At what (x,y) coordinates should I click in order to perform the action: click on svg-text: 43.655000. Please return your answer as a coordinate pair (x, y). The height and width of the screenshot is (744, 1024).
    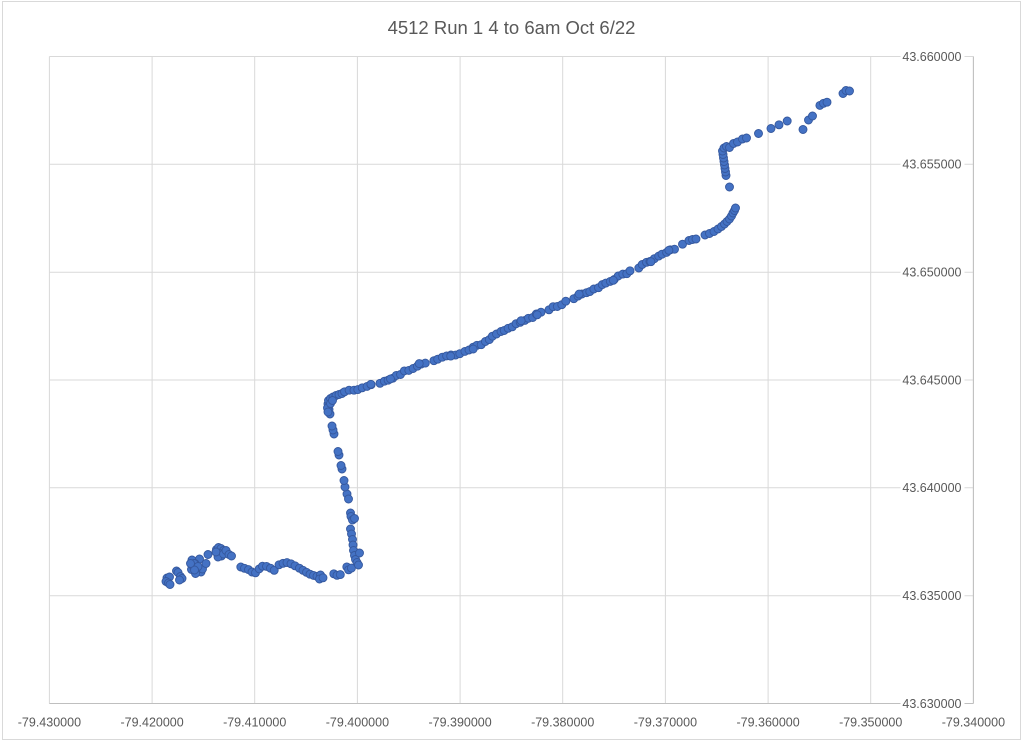
    Looking at the image, I should click on (931, 165).